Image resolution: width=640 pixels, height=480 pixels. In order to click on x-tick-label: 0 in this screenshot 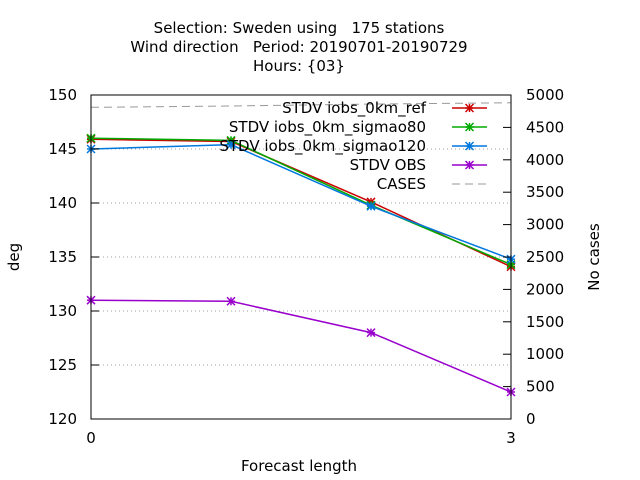, I will do `click(91, 438)`.